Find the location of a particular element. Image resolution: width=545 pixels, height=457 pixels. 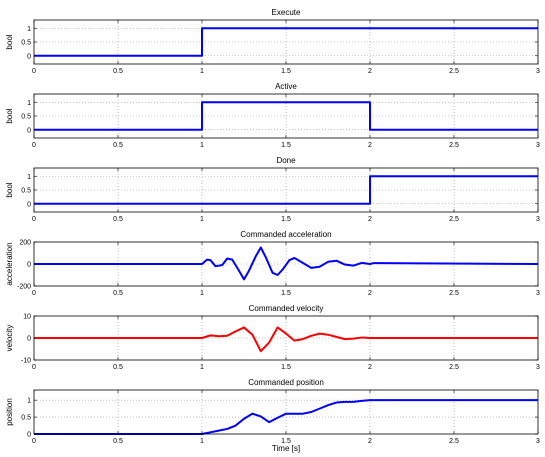

y-axis-label: velocity is located at coordinates (9, 338).